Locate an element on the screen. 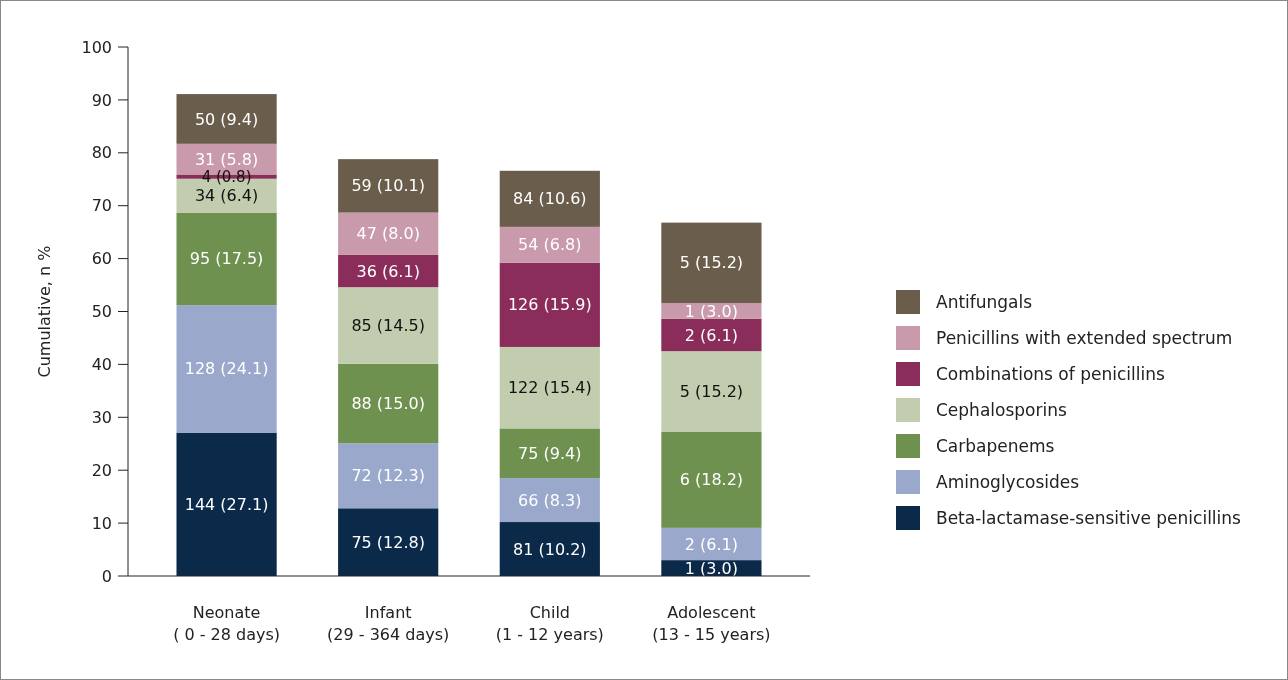 The image size is (1288, 680). data-label: 31 (5.8) is located at coordinates (226, 159).